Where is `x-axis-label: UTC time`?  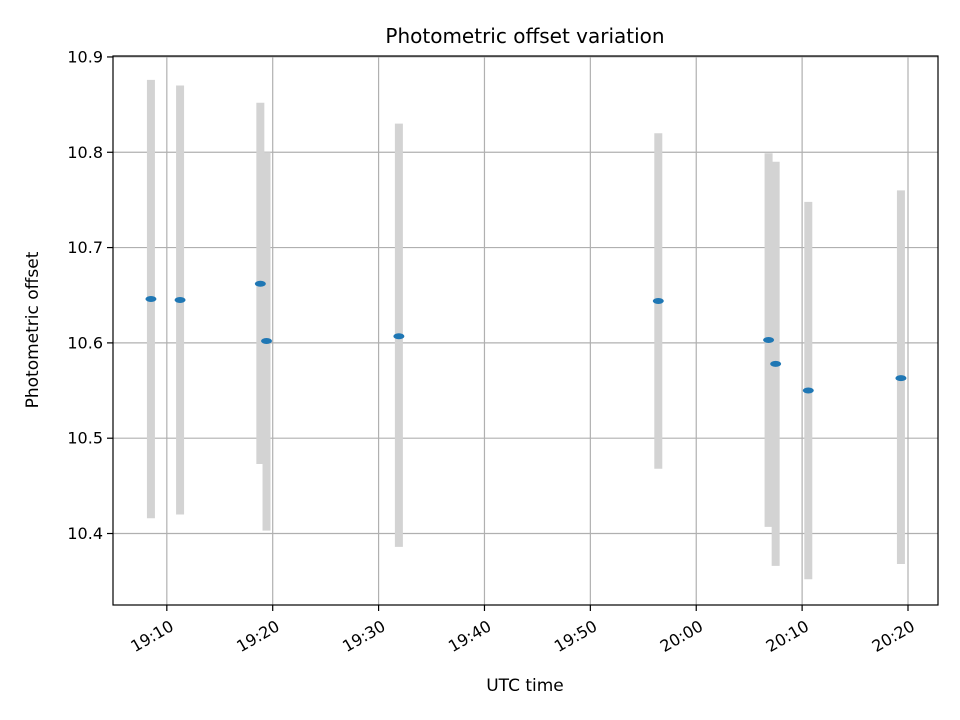
x-axis-label: UTC time is located at coordinates (525, 686).